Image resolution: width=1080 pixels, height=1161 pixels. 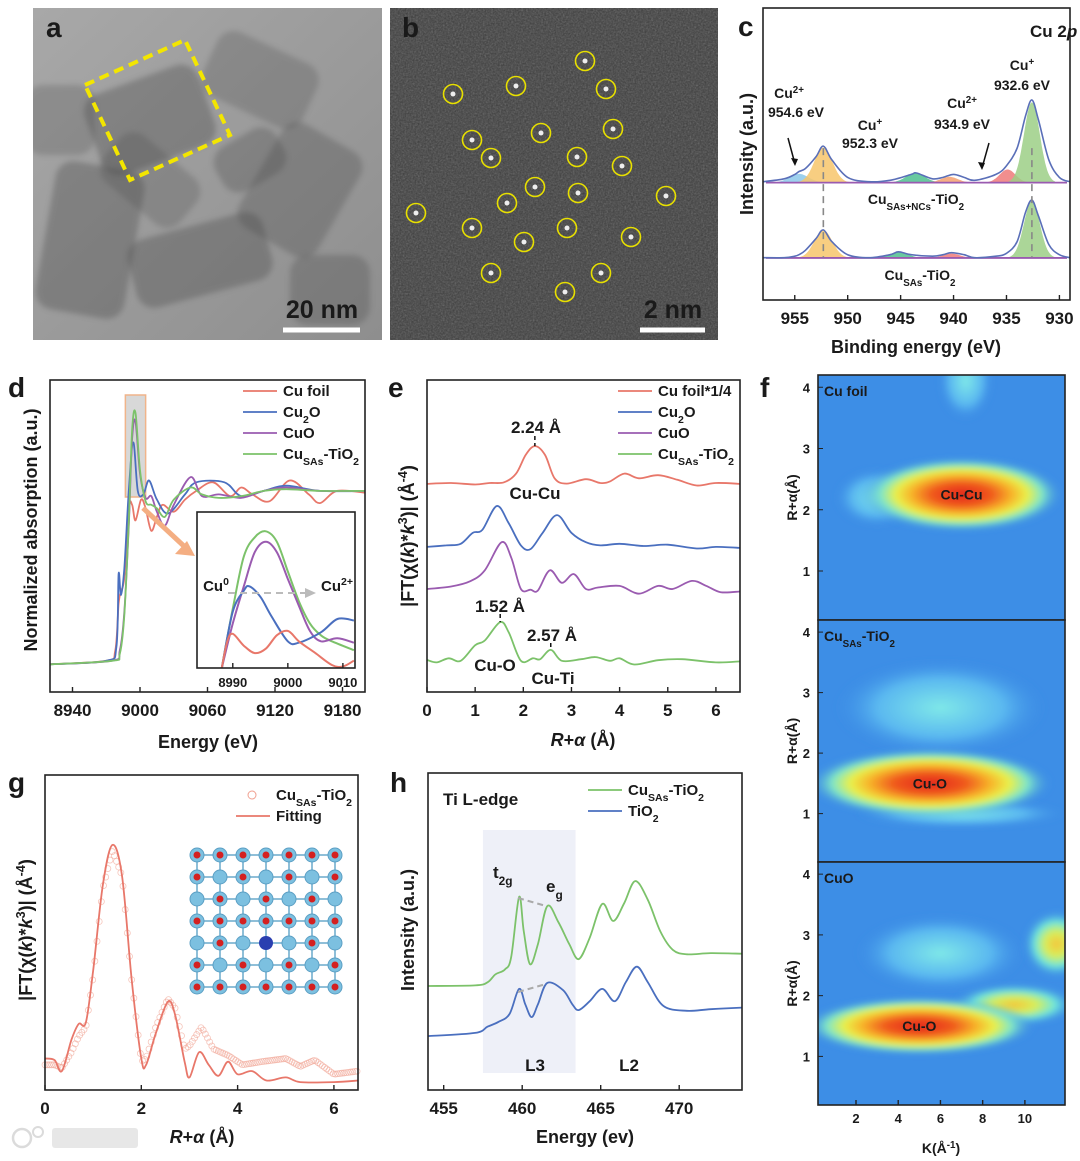 What do you see at coordinates (1059, 318) in the screenshot?
I see `x-tick-label: 930` at bounding box center [1059, 318].